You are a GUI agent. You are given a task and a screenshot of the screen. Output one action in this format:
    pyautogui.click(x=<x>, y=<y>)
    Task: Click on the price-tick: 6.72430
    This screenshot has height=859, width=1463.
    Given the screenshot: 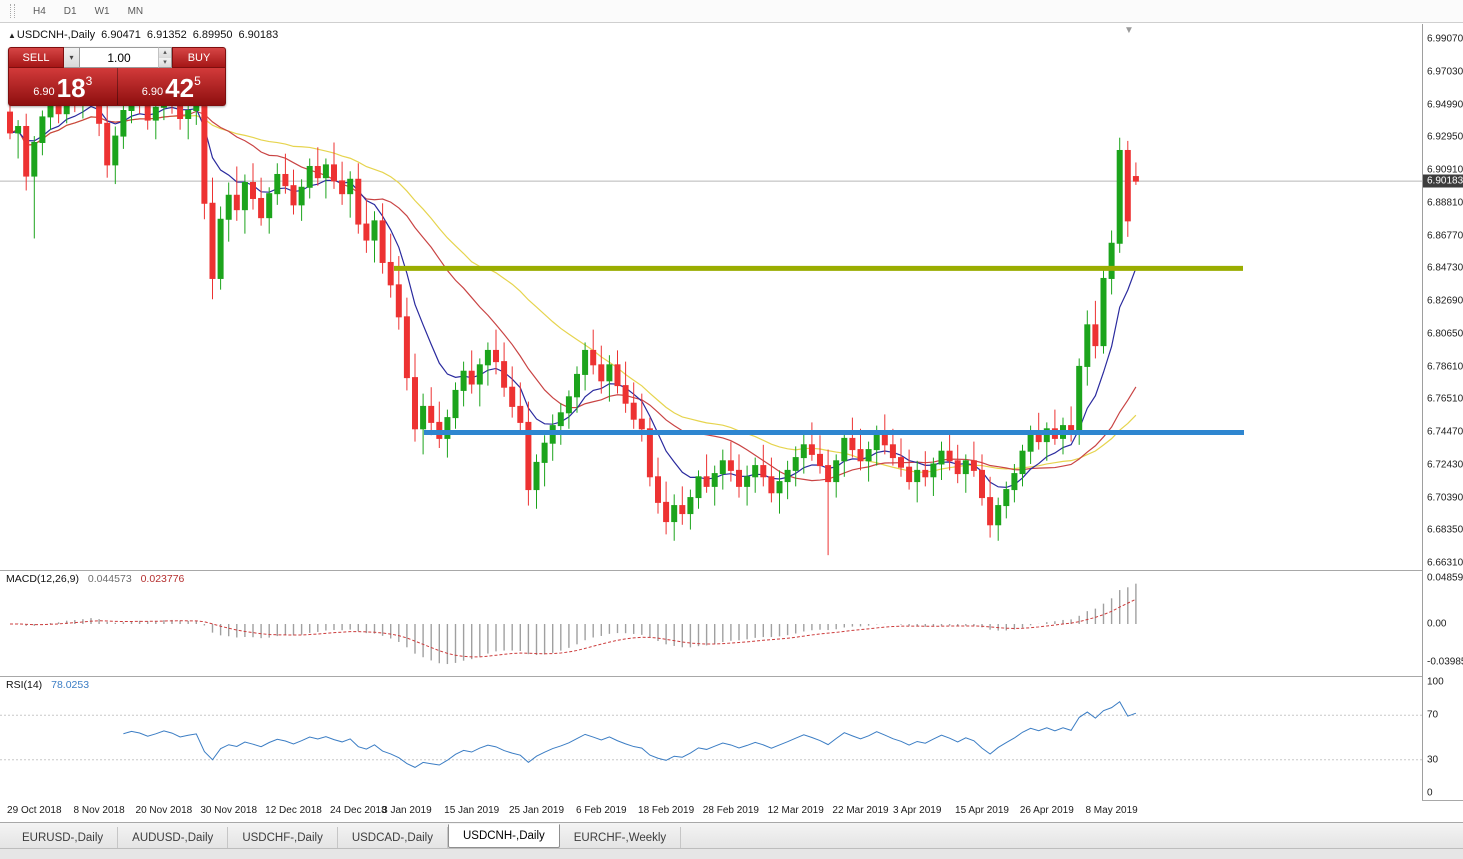 What is the action you would take?
    pyautogui.click(x=1445, y=465)
    